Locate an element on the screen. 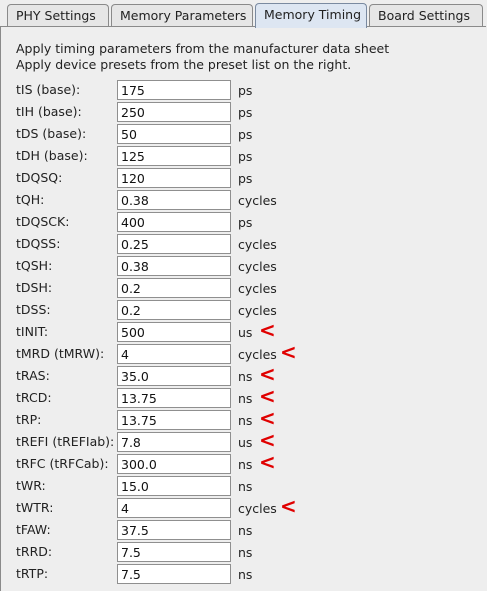 This screenshot has height=591, width=487. param-label-trrd: tRRD: is located at coordinates (34, 551).